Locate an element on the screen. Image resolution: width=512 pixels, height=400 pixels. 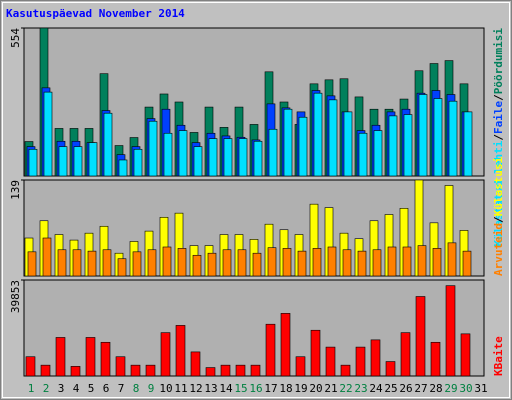
x-tick-label: 3 is located at coordinates (61, 388).